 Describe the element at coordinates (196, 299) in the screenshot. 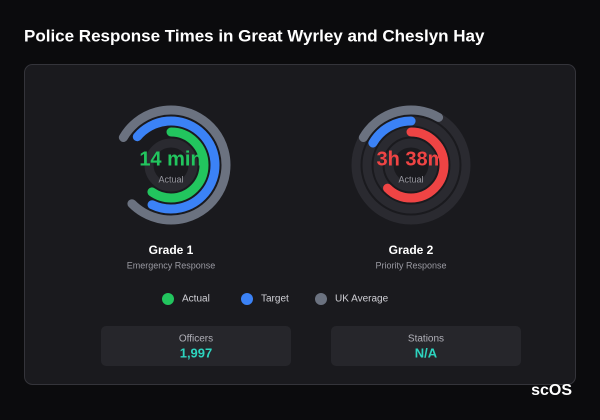

I see `legend-label: Actual` at that location.